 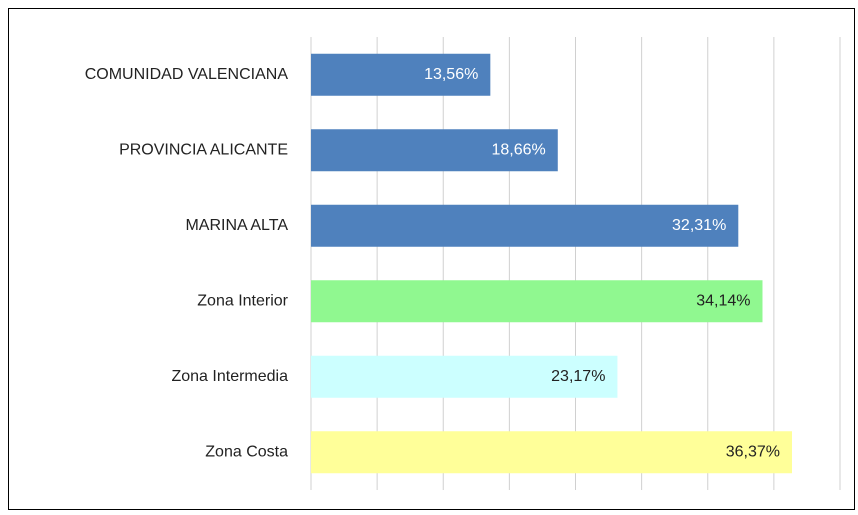 What do you see at coordinates (753, 451) in the screenshot?
I see `data-label: 36,37%` at bounding box center [753, 451].